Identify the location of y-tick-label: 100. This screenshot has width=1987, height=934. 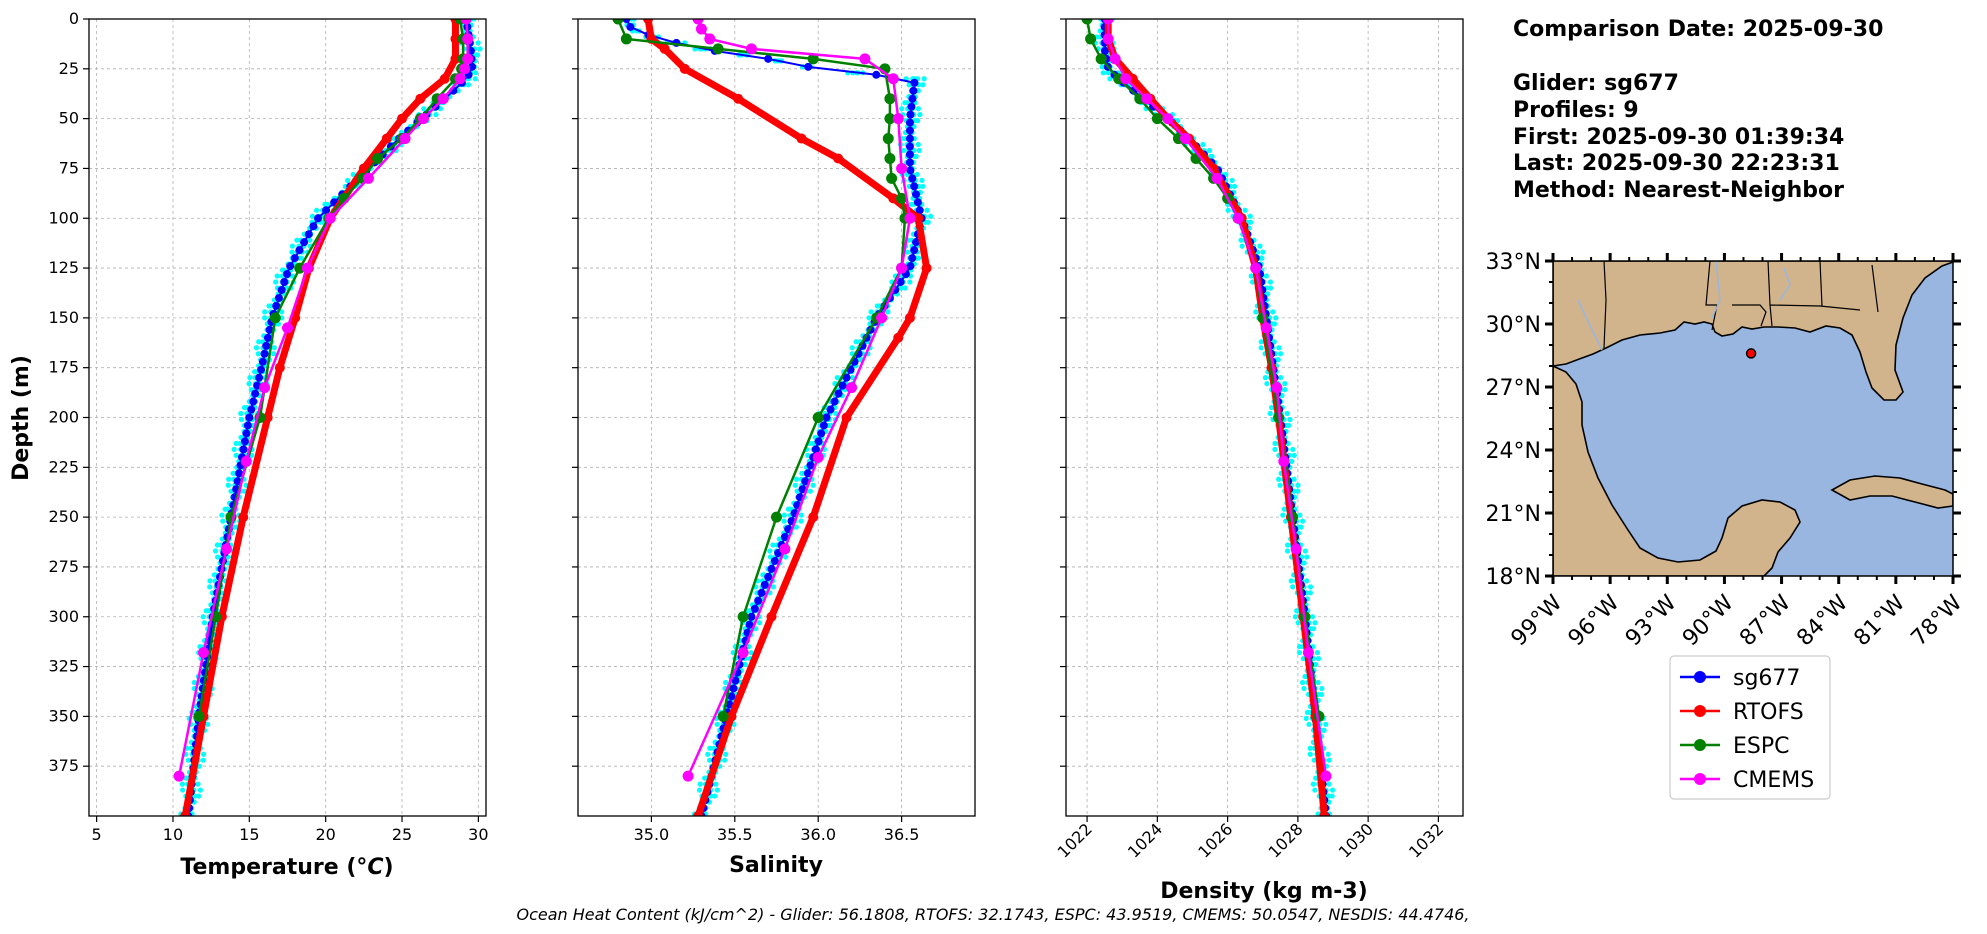
(63, 217).